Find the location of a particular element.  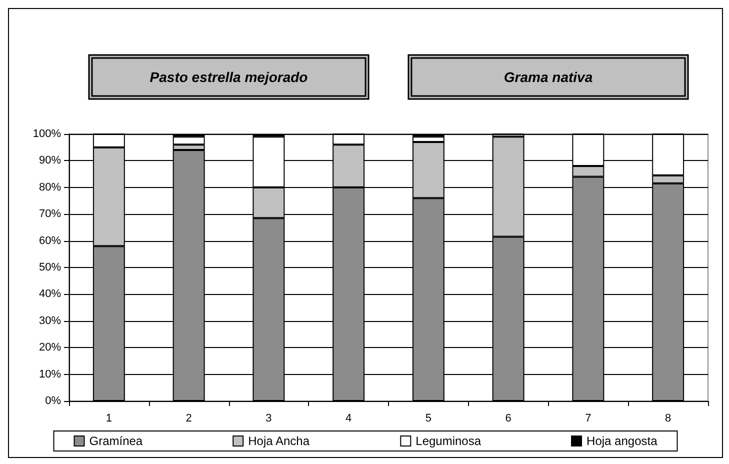

legend-label: Leguminosa is located at coordinates (449, 441).